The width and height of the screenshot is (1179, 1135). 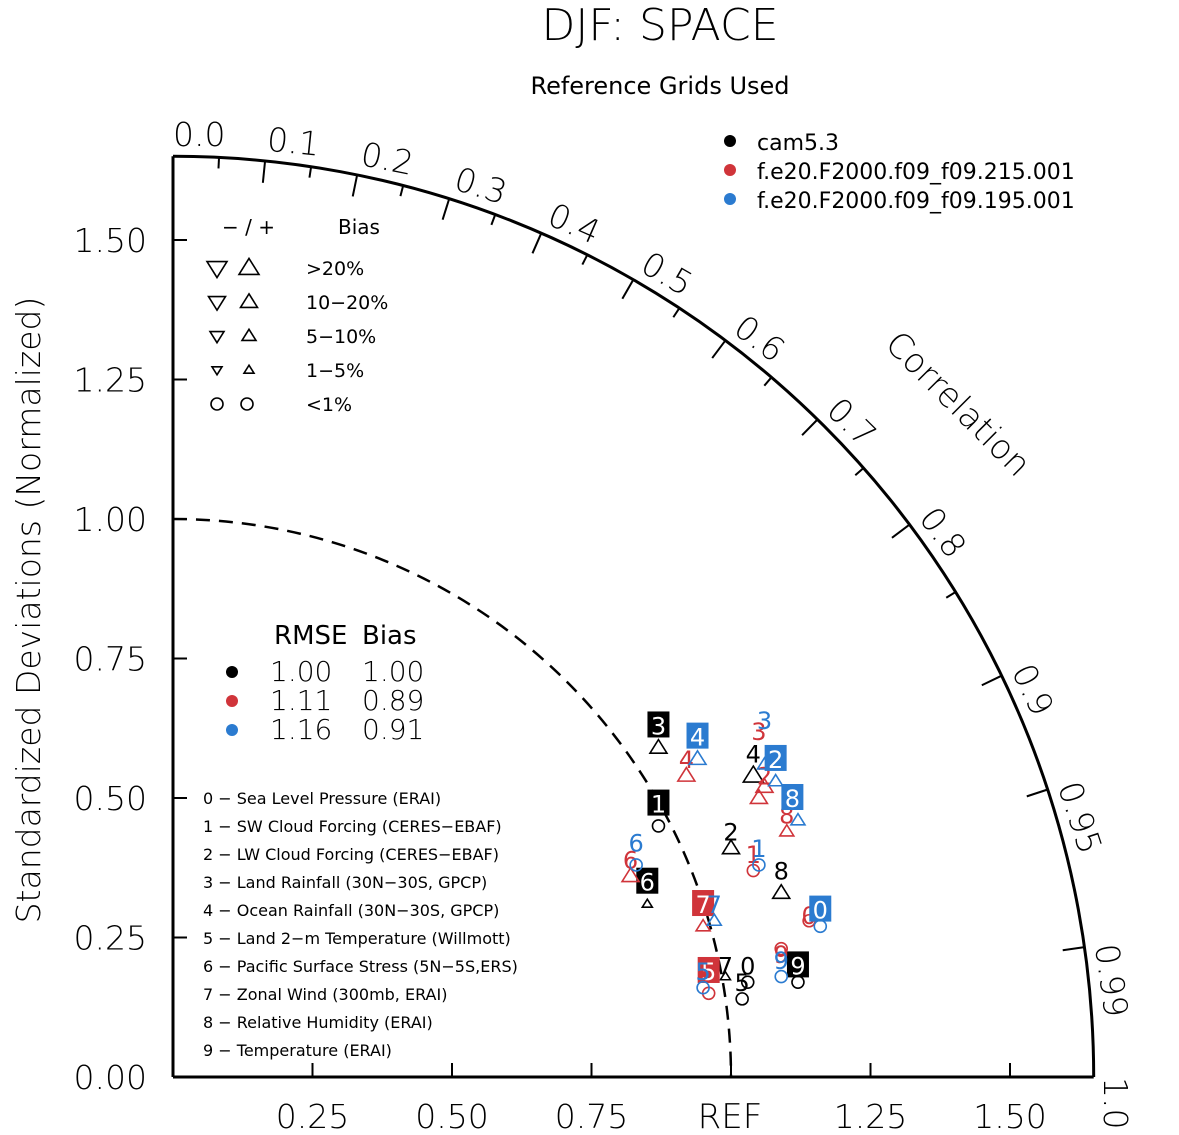 I want to click on data-point-label: 0, so click(x=747, y=966).